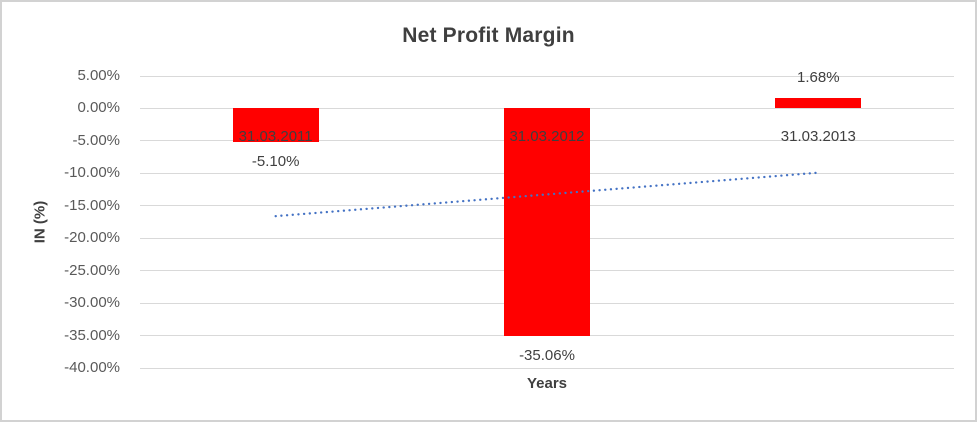 The height and width of the screenshot is (422, 977). I want to click on category-label: 31.03.2012, so click(547, 137).